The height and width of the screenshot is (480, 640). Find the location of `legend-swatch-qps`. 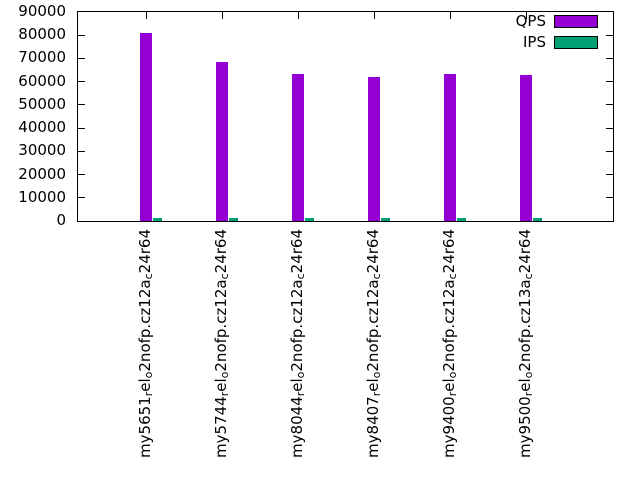

legend-swatch-qps is located at coordinates (576, 21).